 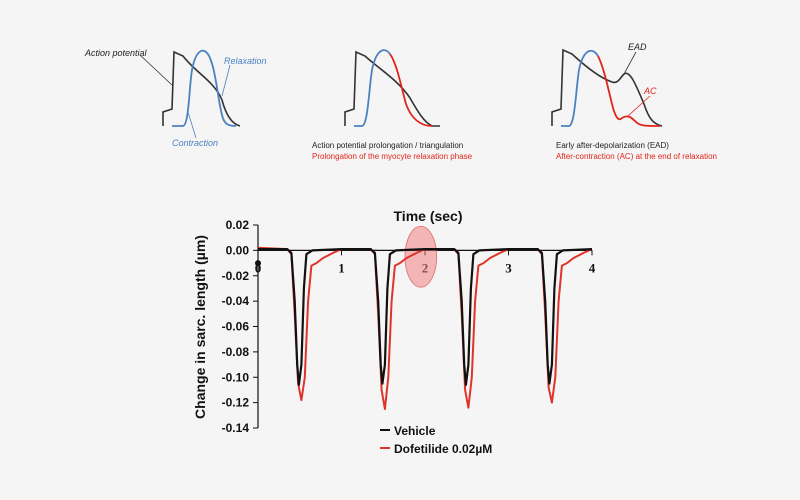 I want to click on relaxation-label: Relaxation, so click(x=245, y=61).